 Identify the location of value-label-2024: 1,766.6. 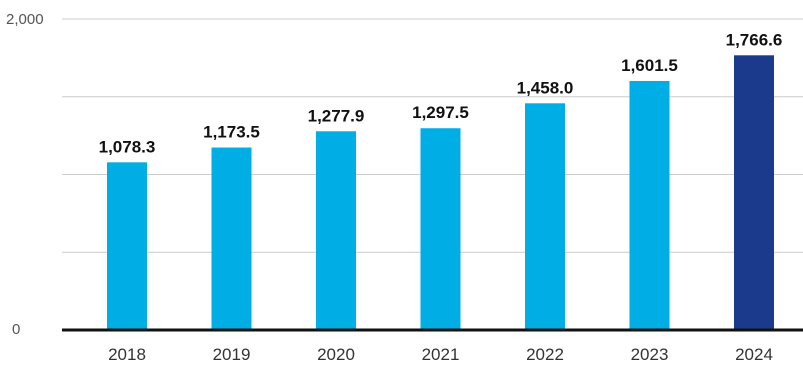
(754, 39).